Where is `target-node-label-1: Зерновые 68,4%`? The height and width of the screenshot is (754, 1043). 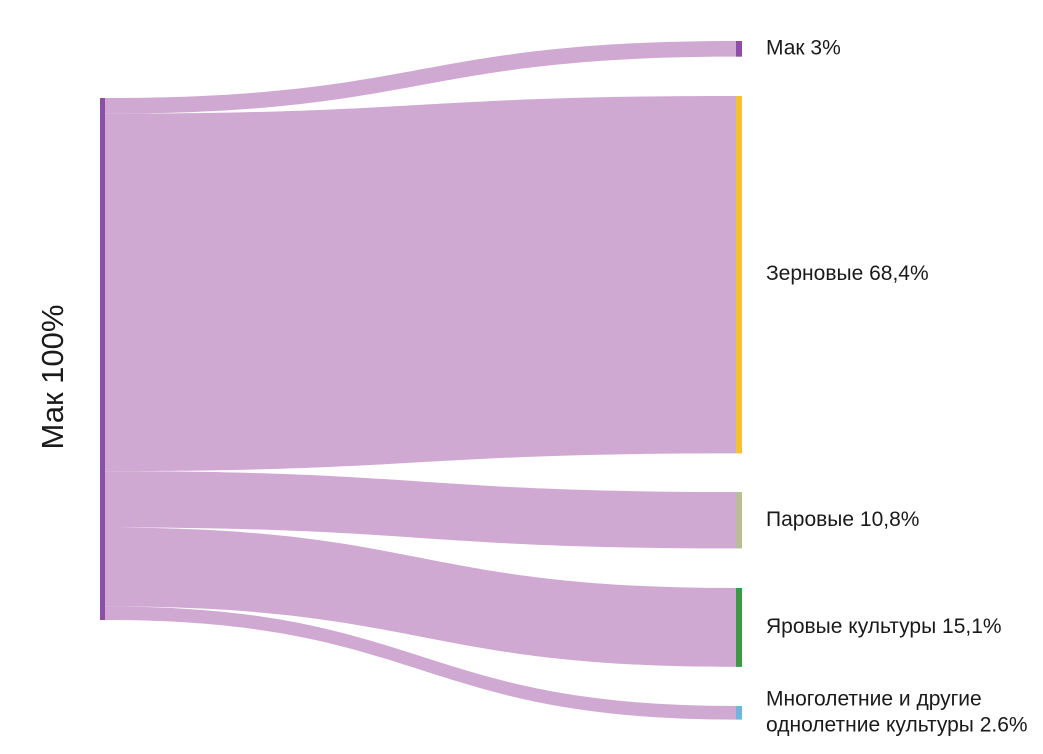 target-node-label-1: Зерновые 68,4% is located at coordinates (847, 273).